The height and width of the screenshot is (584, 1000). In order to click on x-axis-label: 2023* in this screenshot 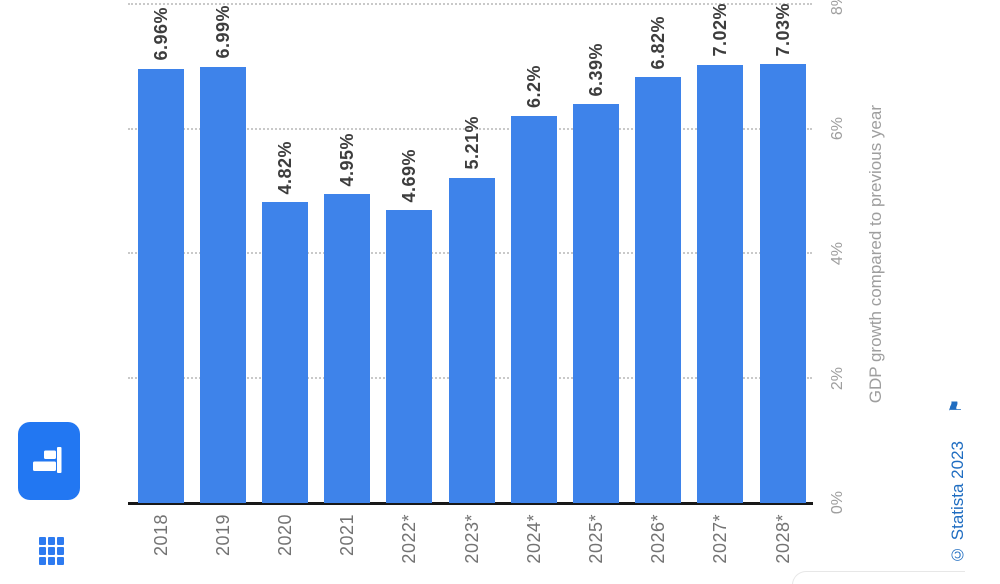, I will do `click(471, 539)`.